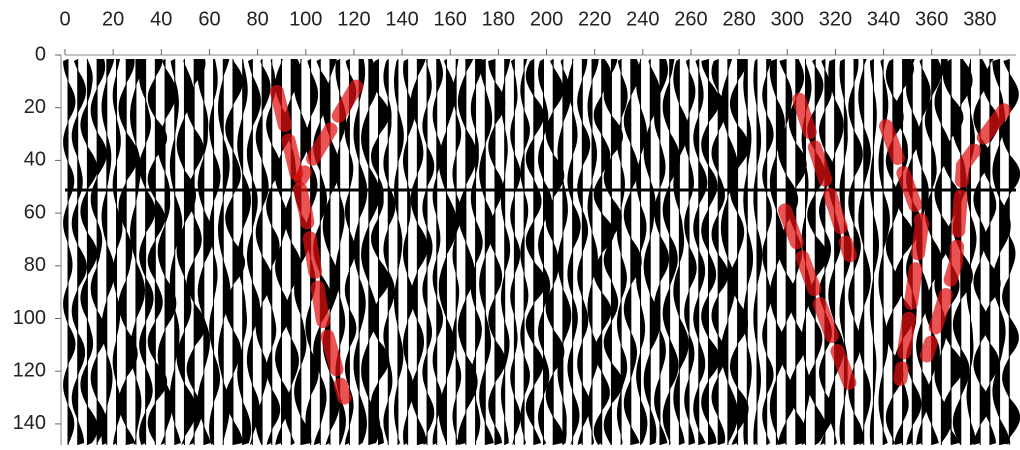  What do you see at coordinates (35, 212) in the screenshot?
I see `y-tick-label: 60` at bounding box center [35, 212].